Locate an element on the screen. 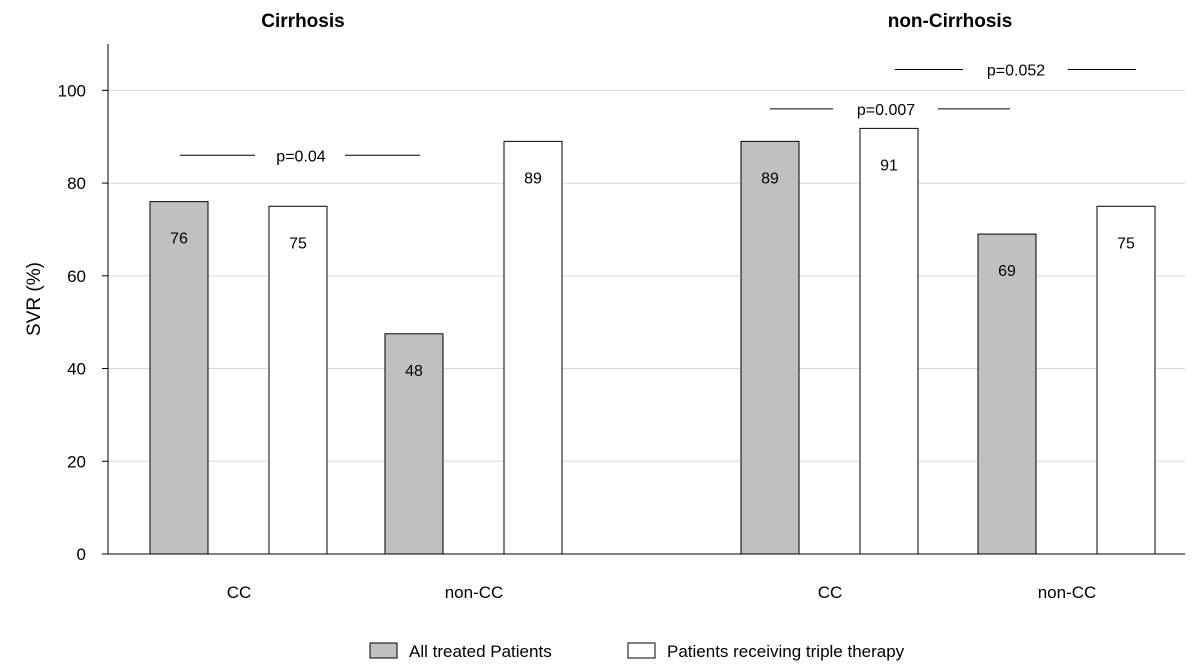 This screenshot has height=665, width=1193. p-value-label: p=0.04 is located at coordinates (300, 156).